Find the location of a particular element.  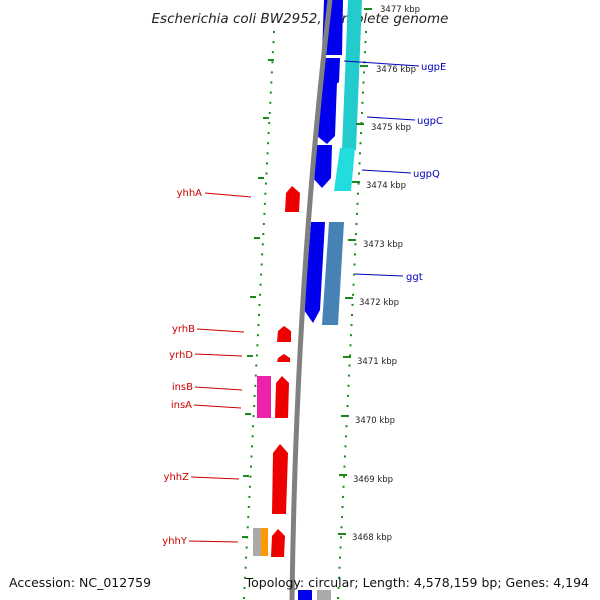

tick-label-3475: 3475 kbp is located at coordinates (391, 128).